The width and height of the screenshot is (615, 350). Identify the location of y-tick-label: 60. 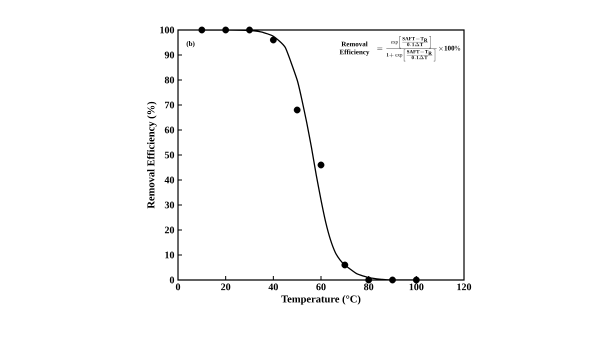
(169, 130).